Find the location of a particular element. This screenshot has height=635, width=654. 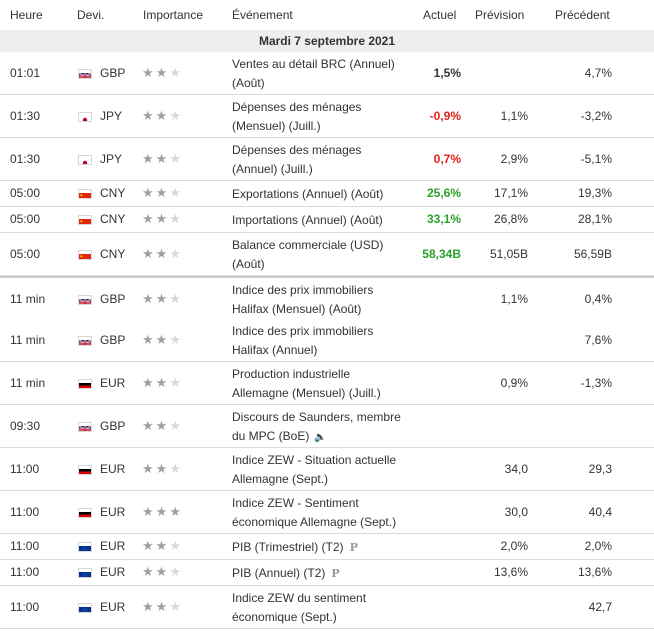

flag-eu-icon is located at coordinates (85, 573).